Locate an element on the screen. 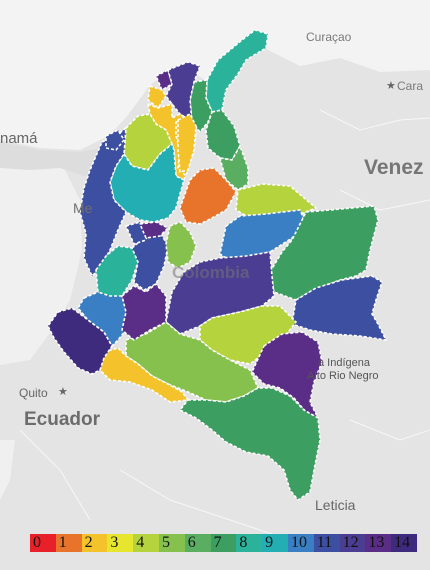 The height and width of the screenshot is (570, 430). region-putumayo: Putumayo is located at coordinates (144, 375).